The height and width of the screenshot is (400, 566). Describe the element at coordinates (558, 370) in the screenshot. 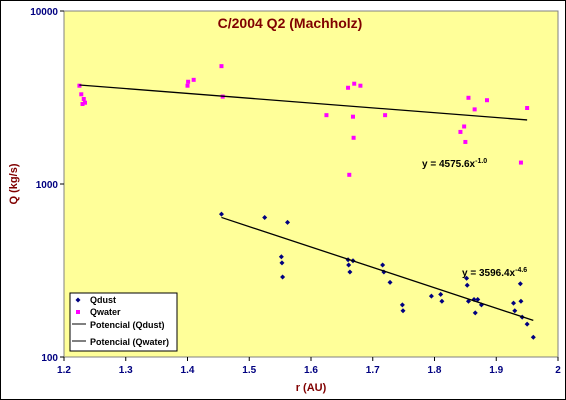

I see `x-tick-label: 2` at that location.